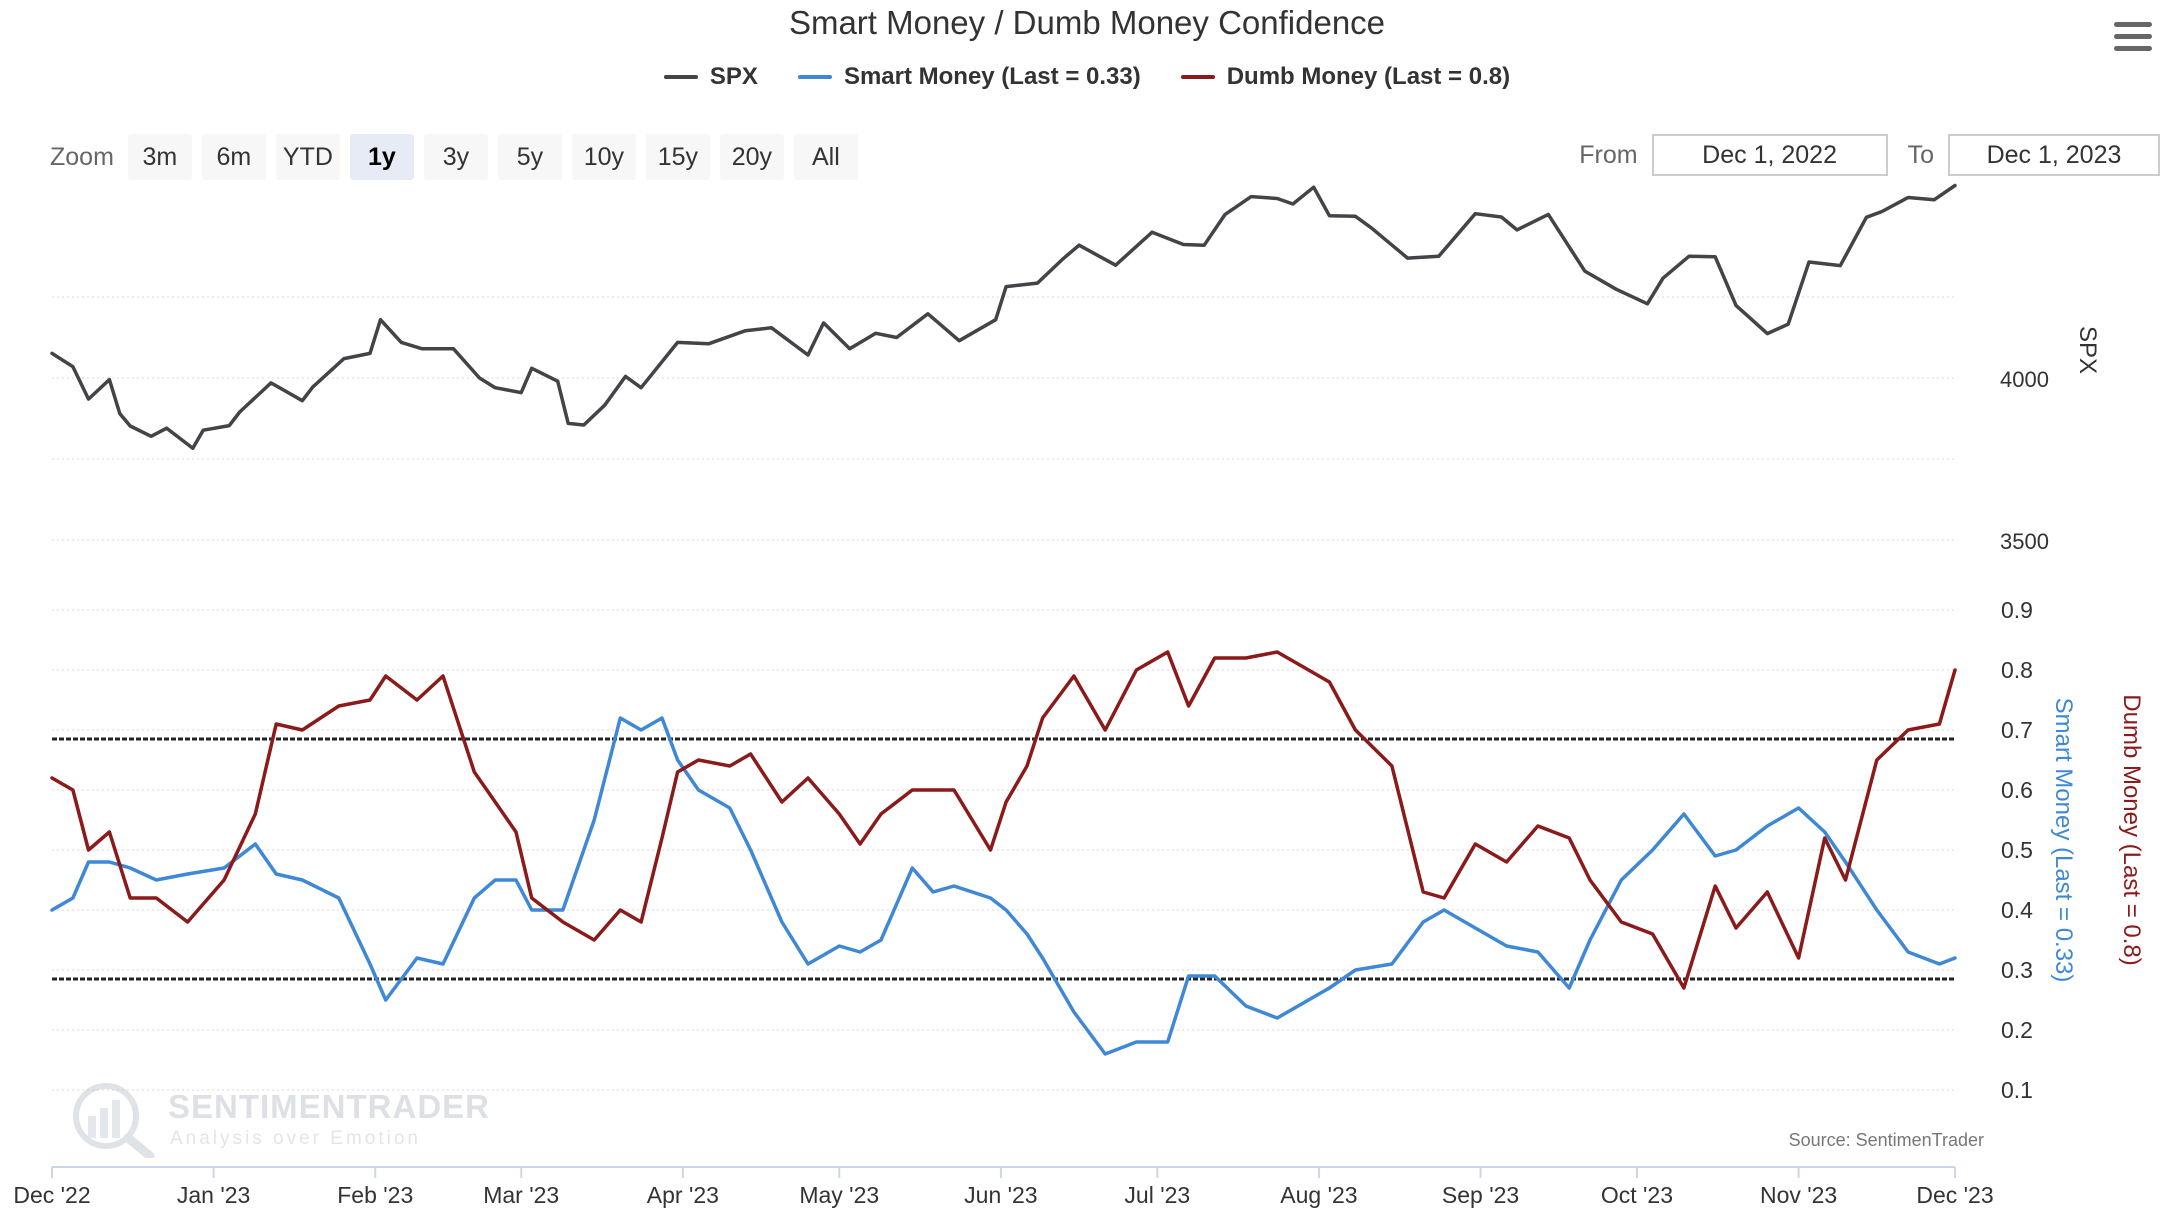  What do you see at coordinates (1087, 22) in the screenshot?
I see `chart-title: Smart Money / Dumb Money Confidence` at bounding box center [1087, 22].